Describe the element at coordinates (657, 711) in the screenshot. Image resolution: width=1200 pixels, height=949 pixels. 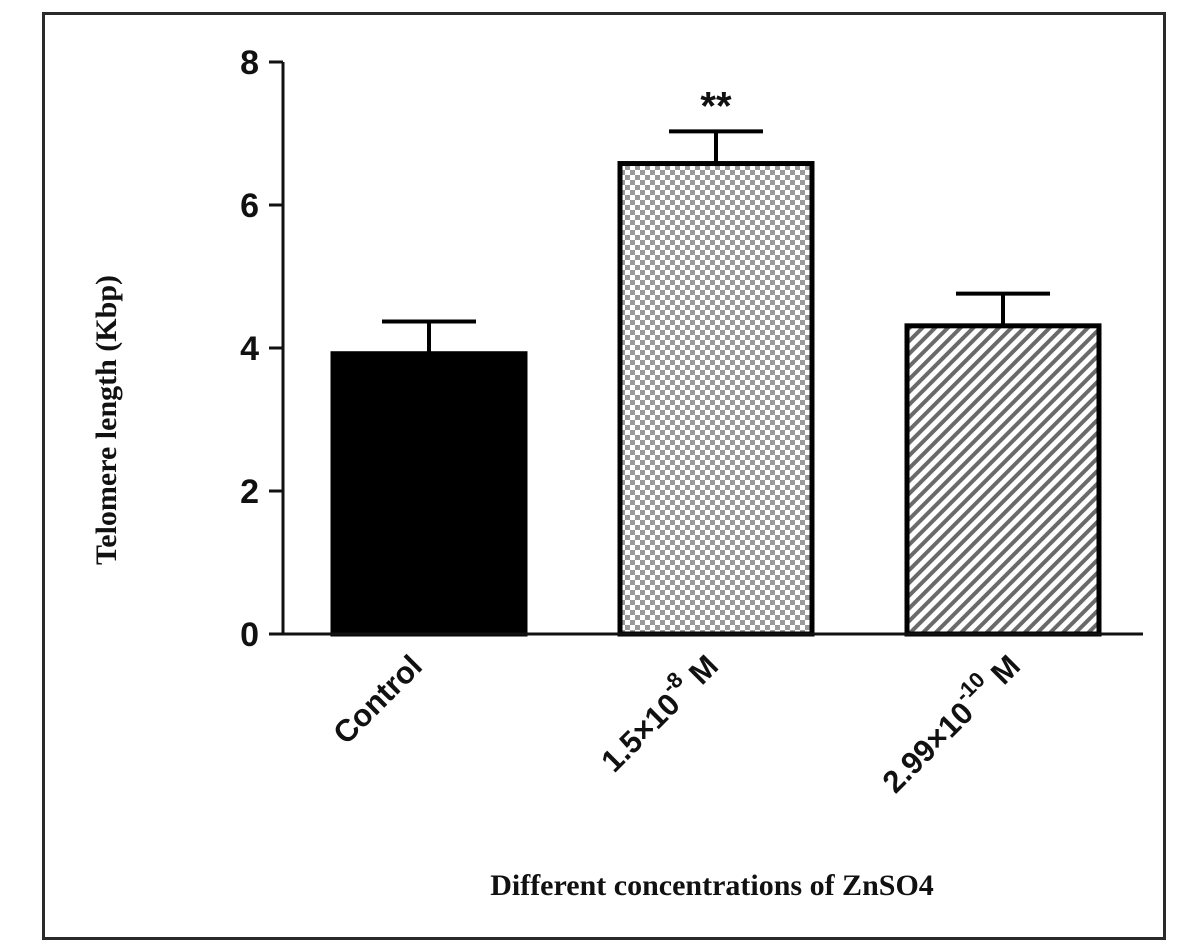
I see `x-category-label: 1.5×10-8 M` at that location.